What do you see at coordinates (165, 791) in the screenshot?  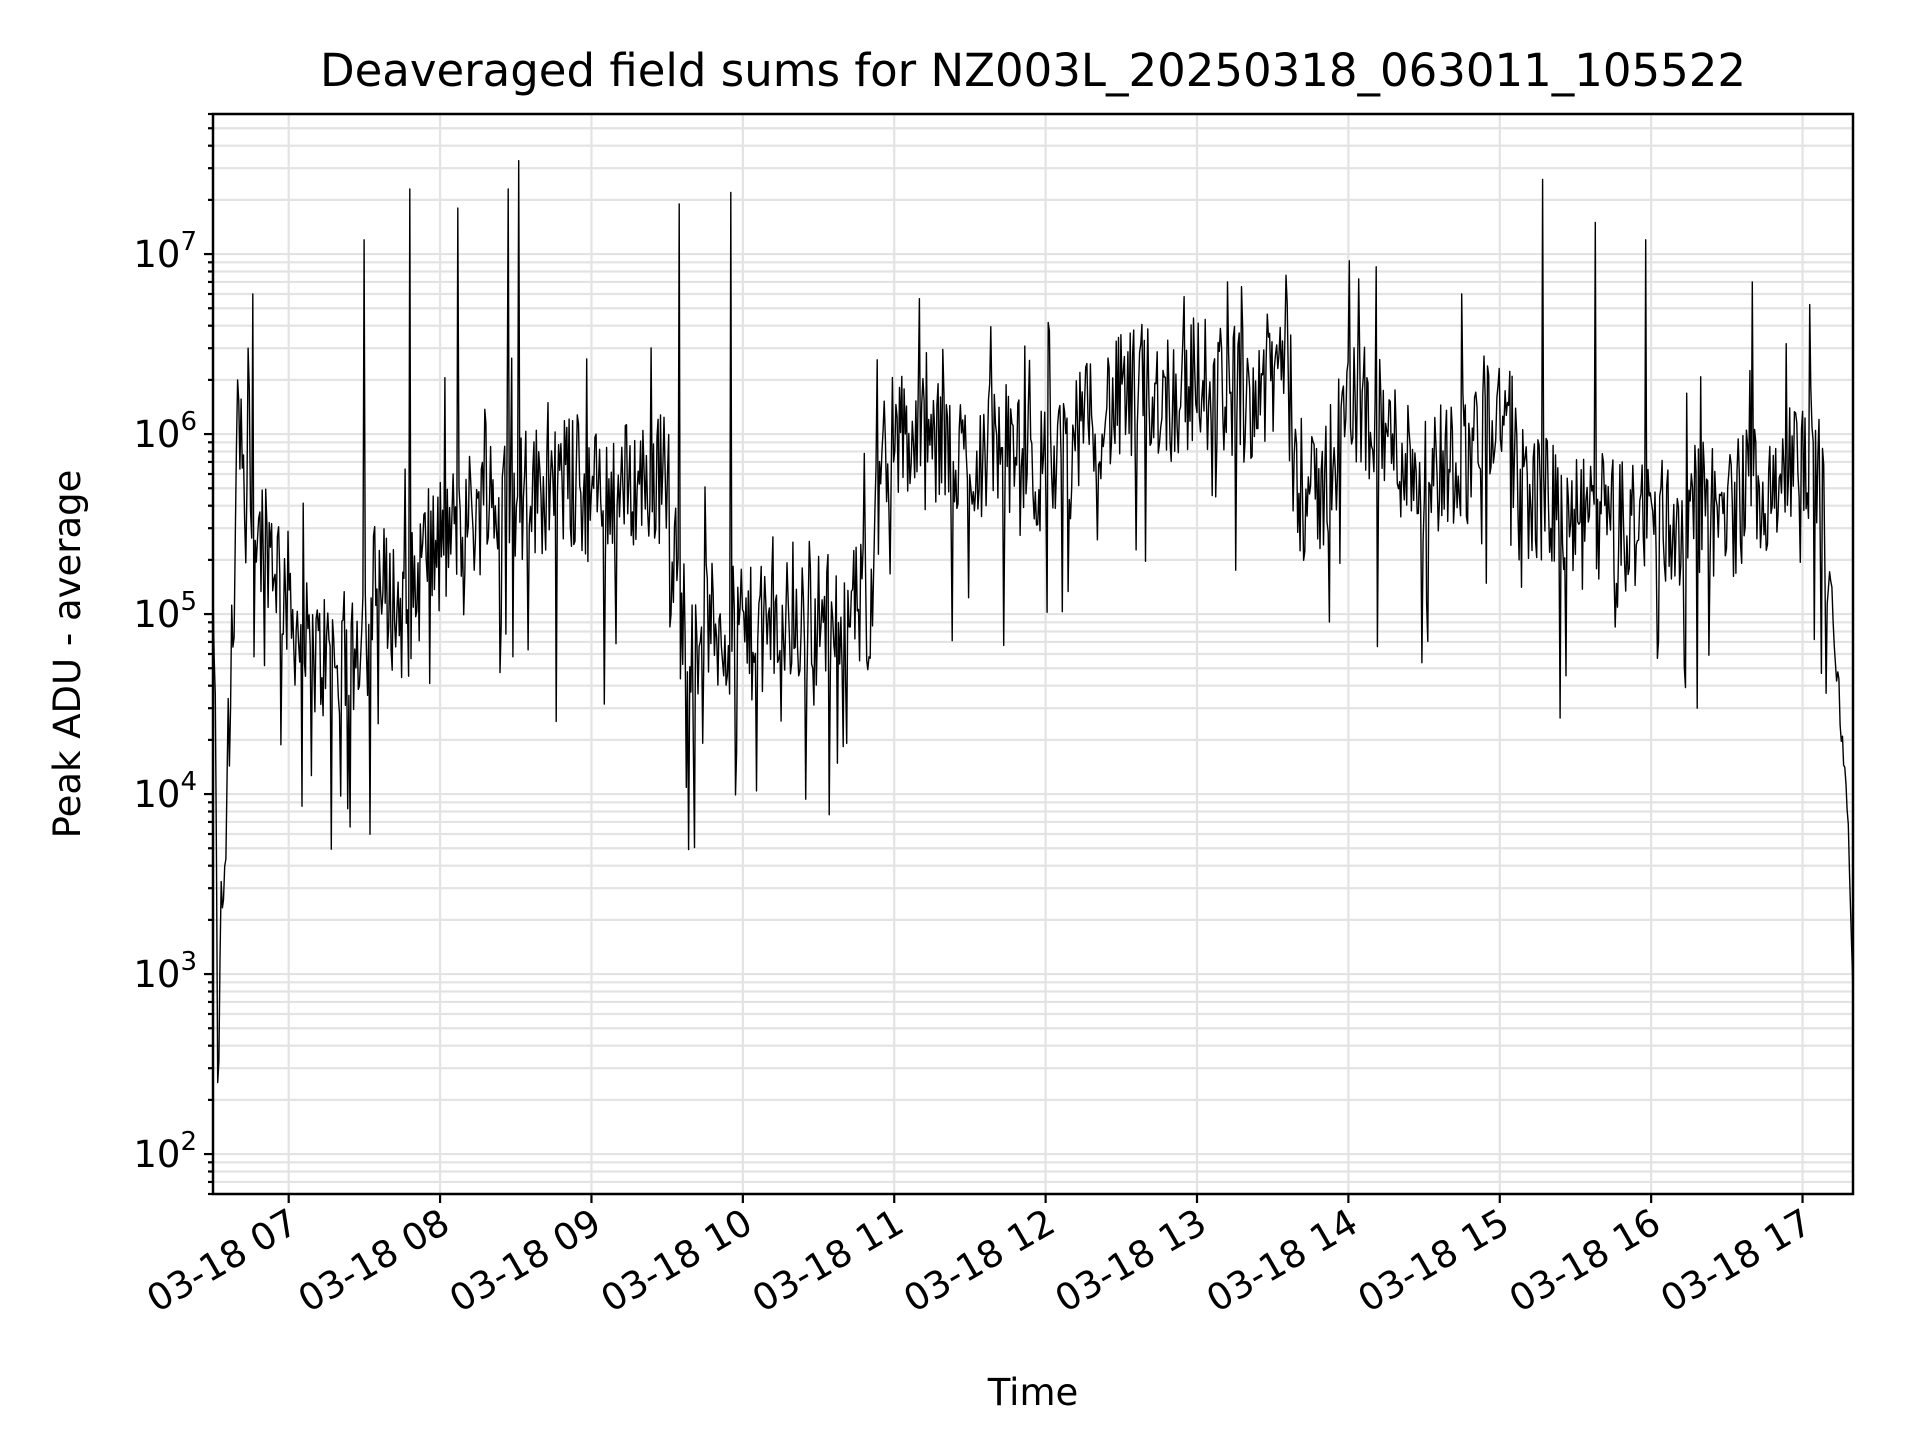 I see `y-tick-label: 10⁴` at bounding box center [165, 791].